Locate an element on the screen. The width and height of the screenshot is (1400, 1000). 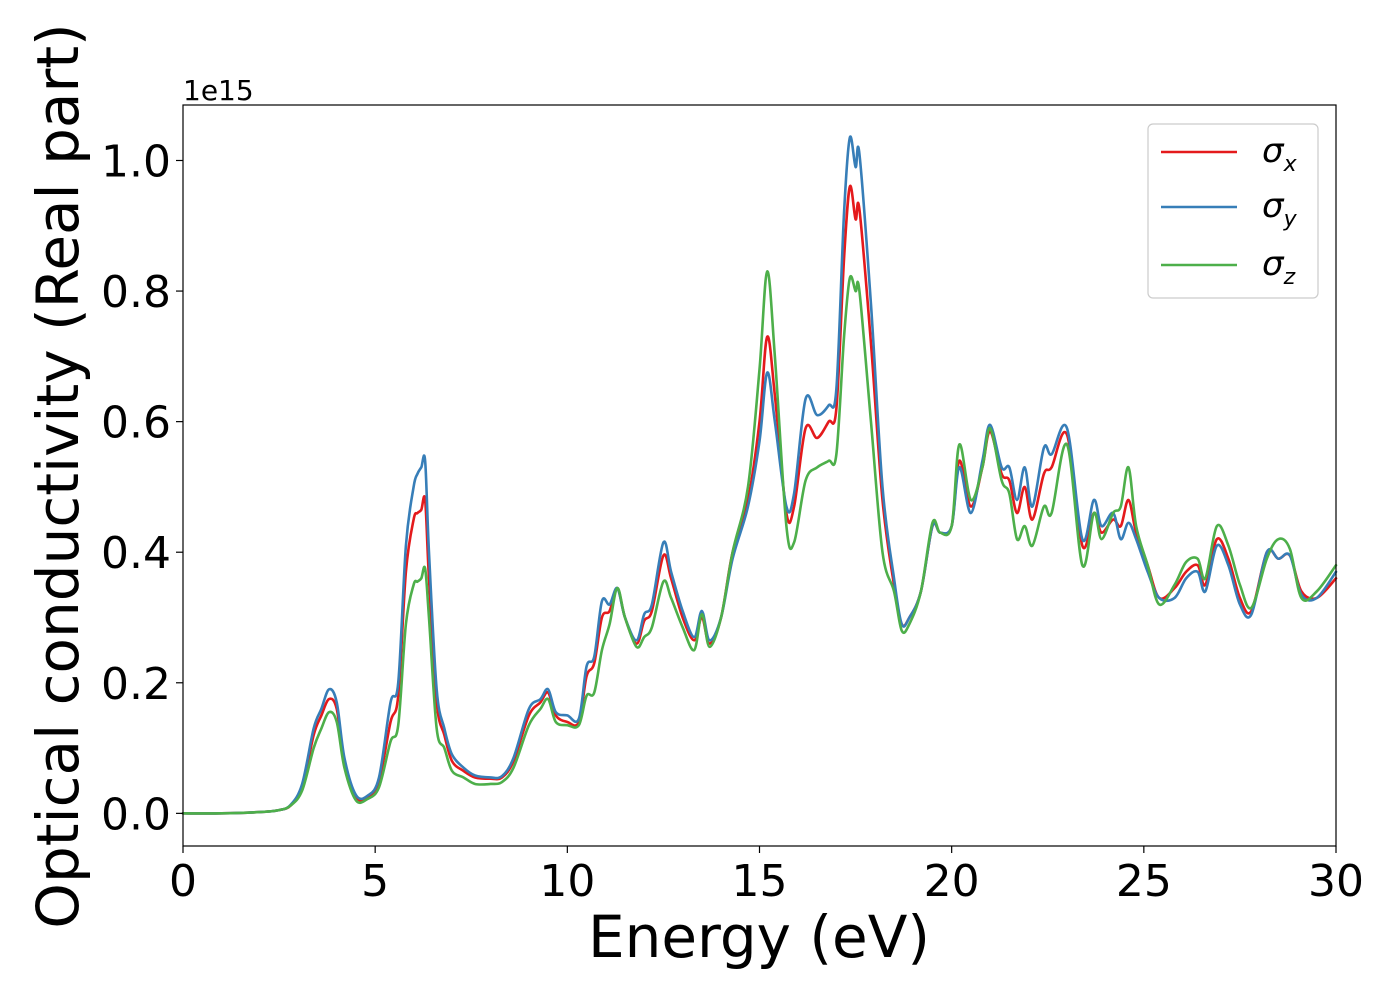
legend-box is located at coordinates (1233, 211).